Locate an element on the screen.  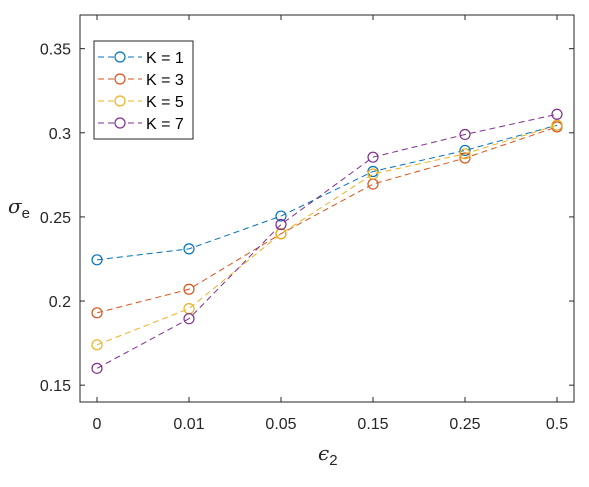
x-axis-subscript: 2 is located at coordinates (333, 460).